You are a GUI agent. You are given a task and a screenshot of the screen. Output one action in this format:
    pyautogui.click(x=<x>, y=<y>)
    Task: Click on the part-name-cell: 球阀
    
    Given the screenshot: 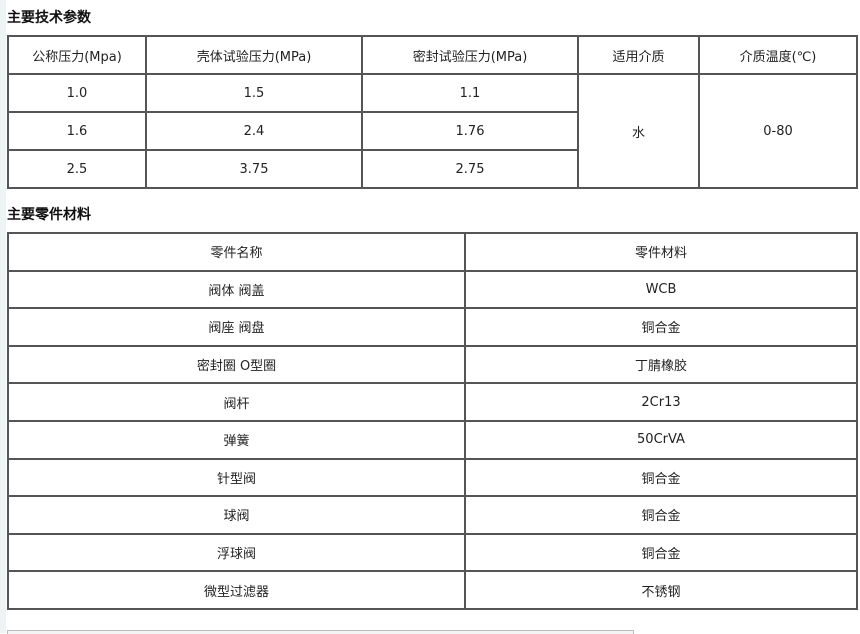 What is the action you would take?
    pyautogui.click(x=236, y=515)
    